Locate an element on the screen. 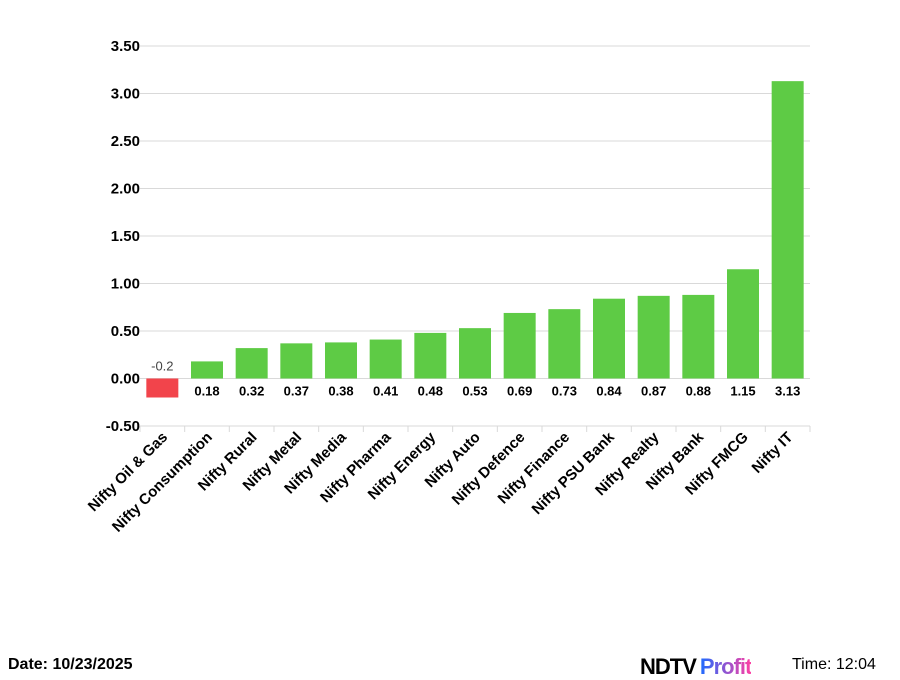 This screenshot has width=900, height=680. logo-ndtv-text: NDTV is located at coordinates (668, 666).